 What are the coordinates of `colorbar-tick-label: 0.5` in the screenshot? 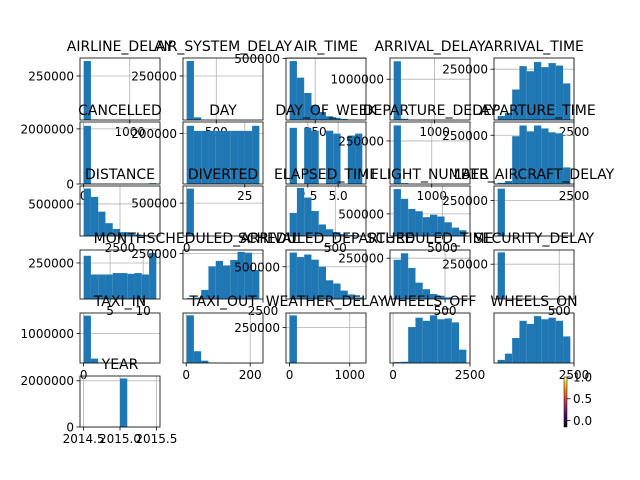 It's located at (582, 399).